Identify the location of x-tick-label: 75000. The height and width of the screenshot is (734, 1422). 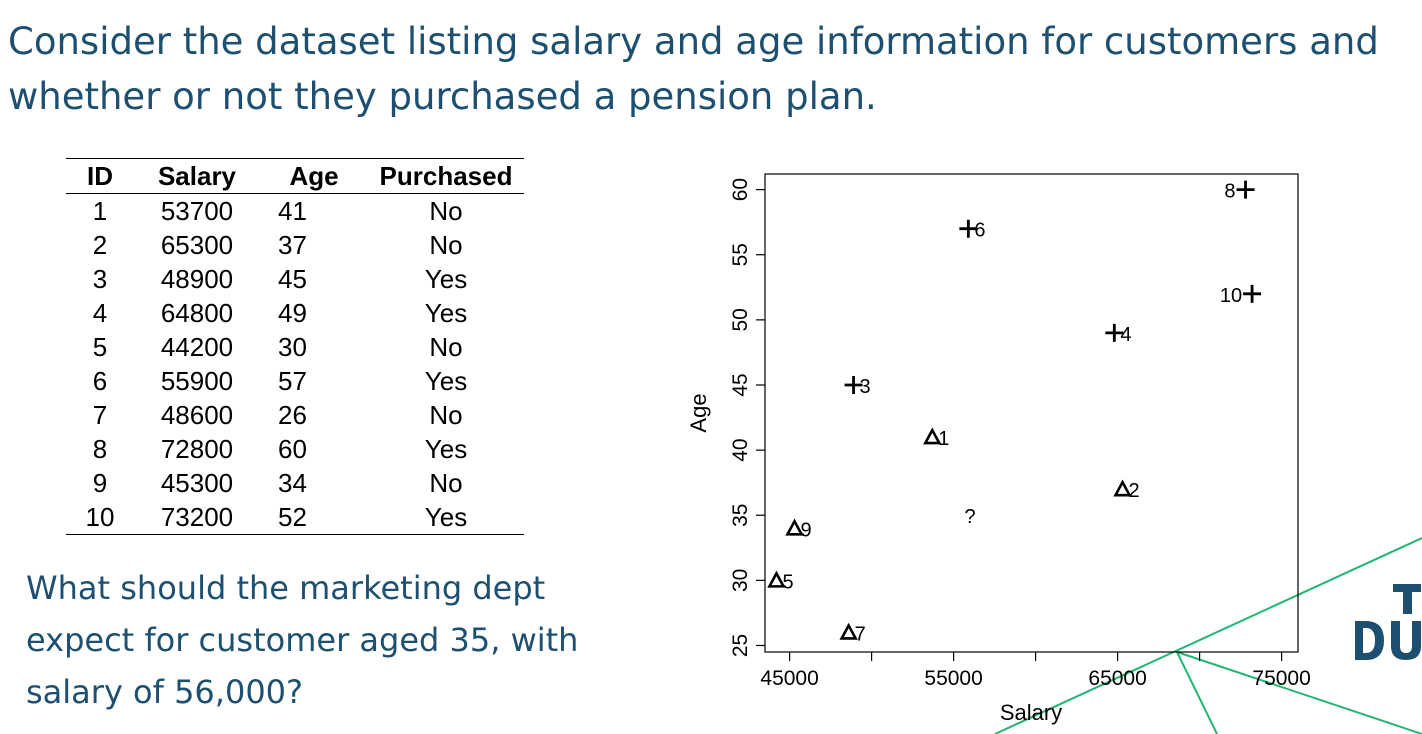
(1281, 678).